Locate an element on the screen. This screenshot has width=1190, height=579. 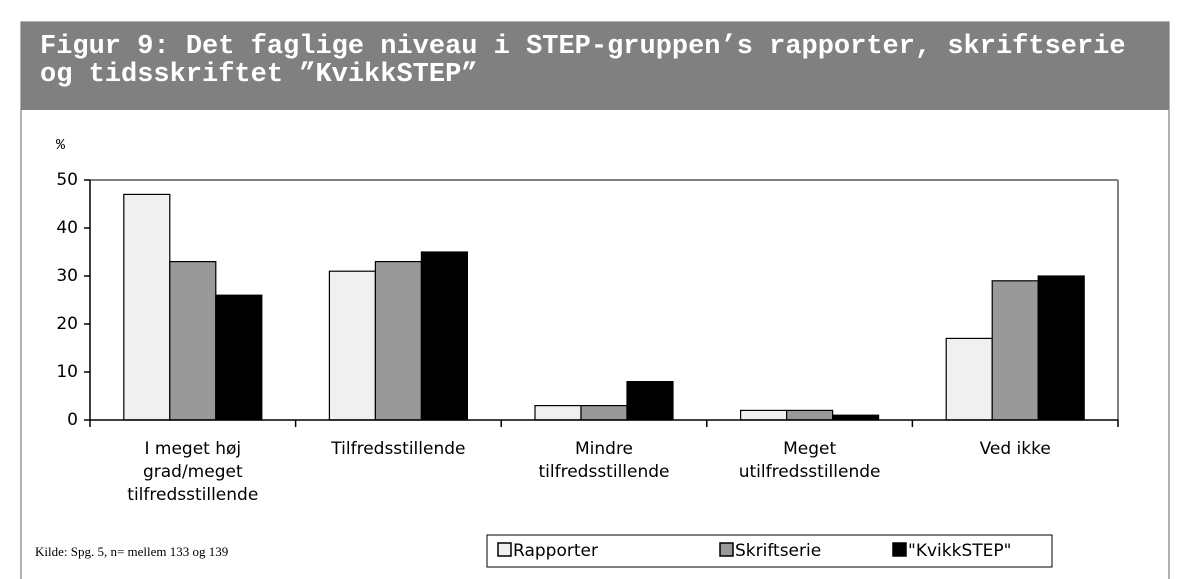
y-tick-label: 10 is located at coordinates (67, 372).